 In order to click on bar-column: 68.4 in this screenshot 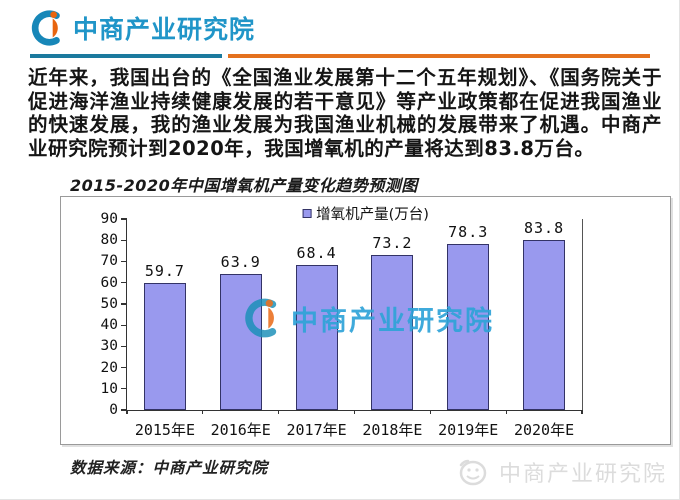, I will do `click(317, 314)`.